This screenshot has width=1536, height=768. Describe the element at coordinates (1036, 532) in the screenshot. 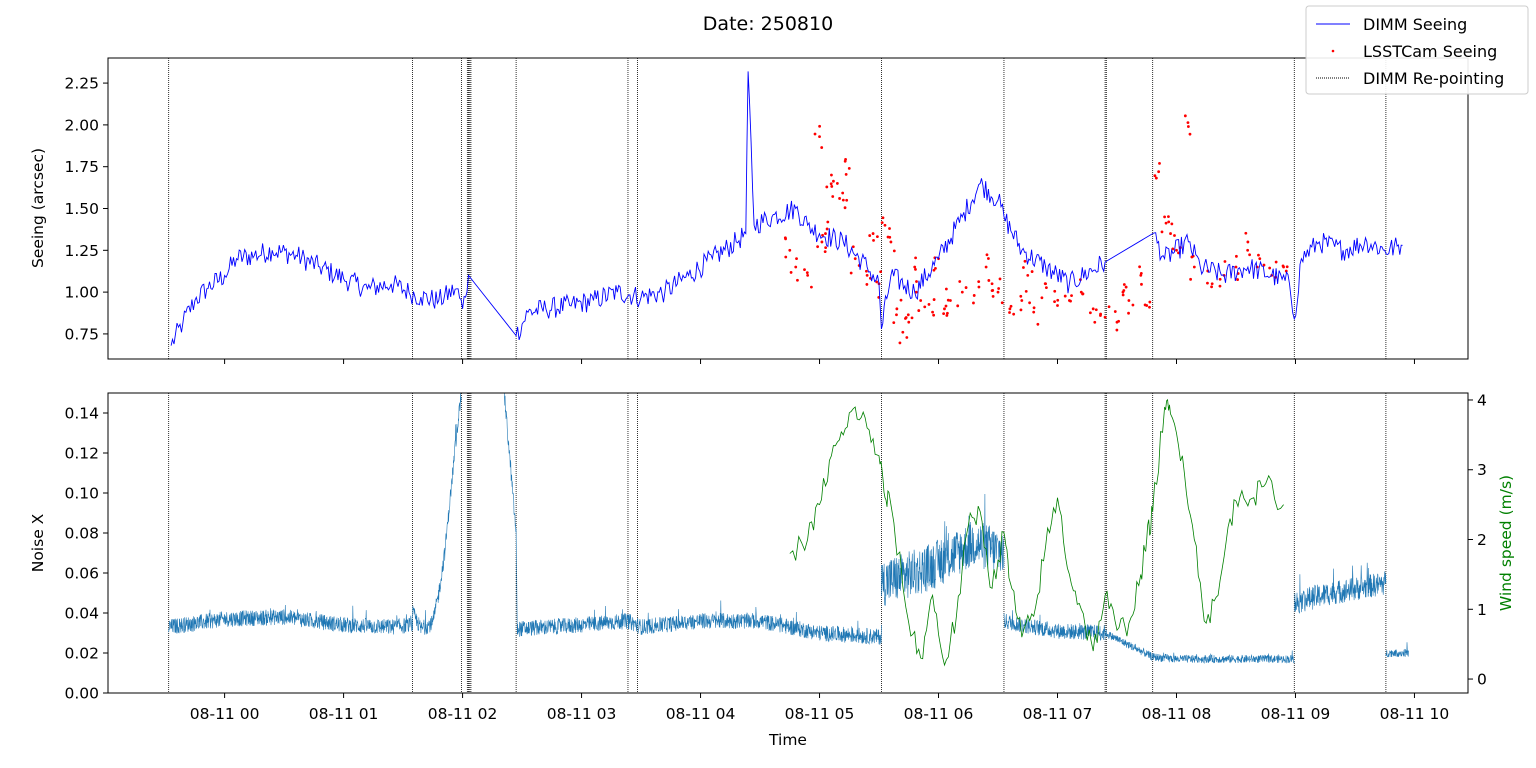

I see `wind-speed-line` at that location.